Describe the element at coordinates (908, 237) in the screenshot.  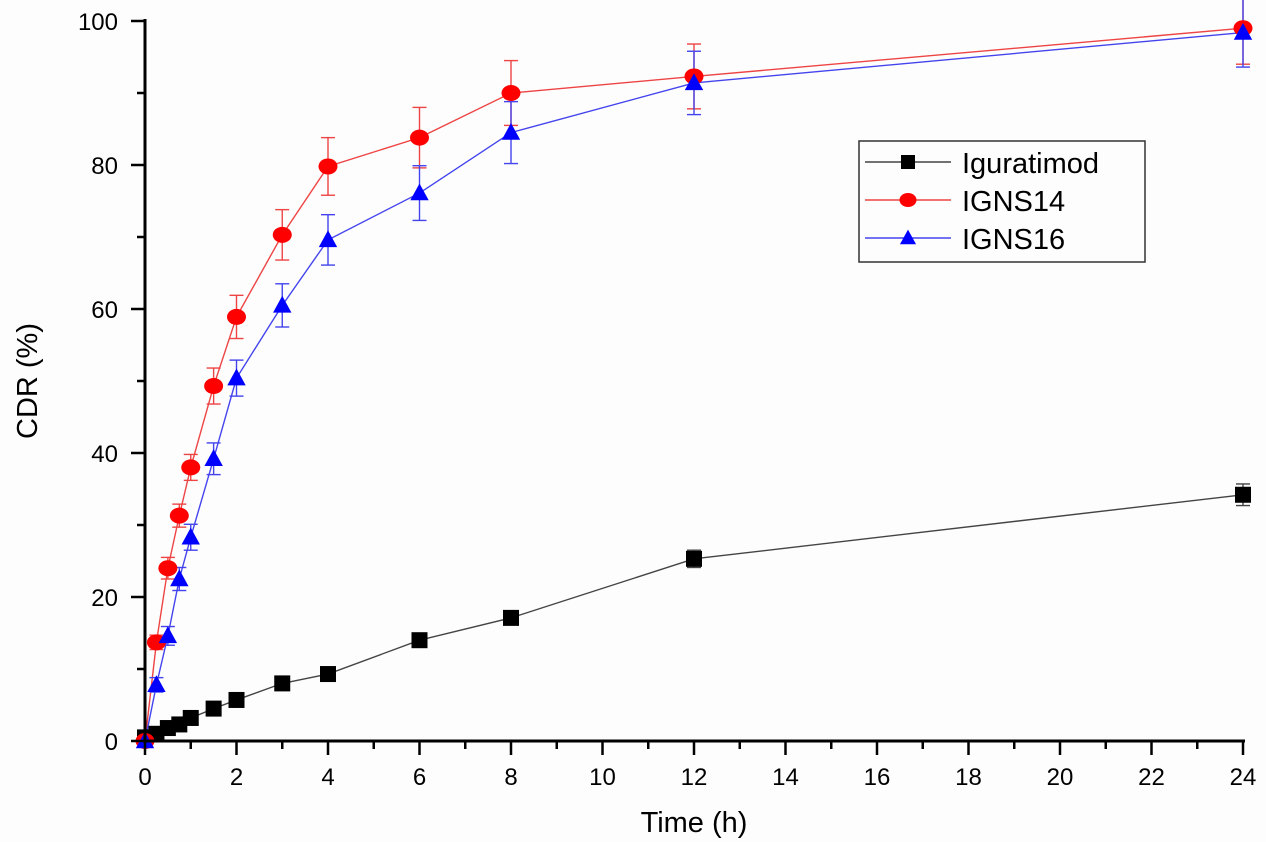
I see `legend-marker-igns16` at that location.